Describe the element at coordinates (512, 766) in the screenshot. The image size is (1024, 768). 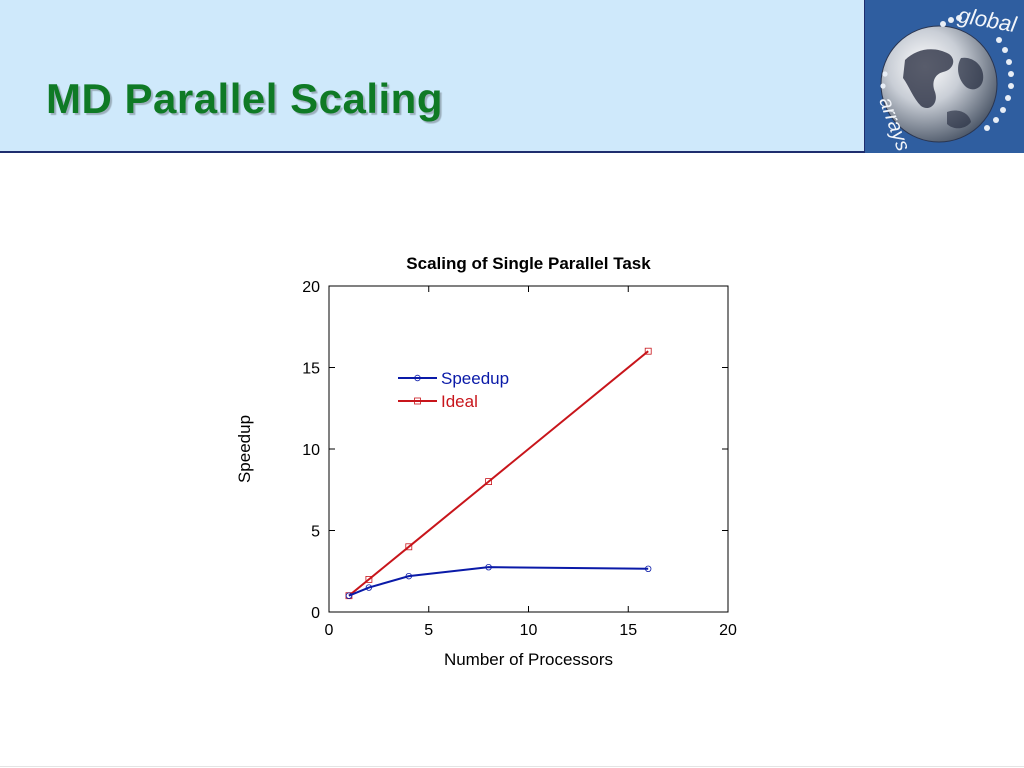
I see `footer-rule` at that location.